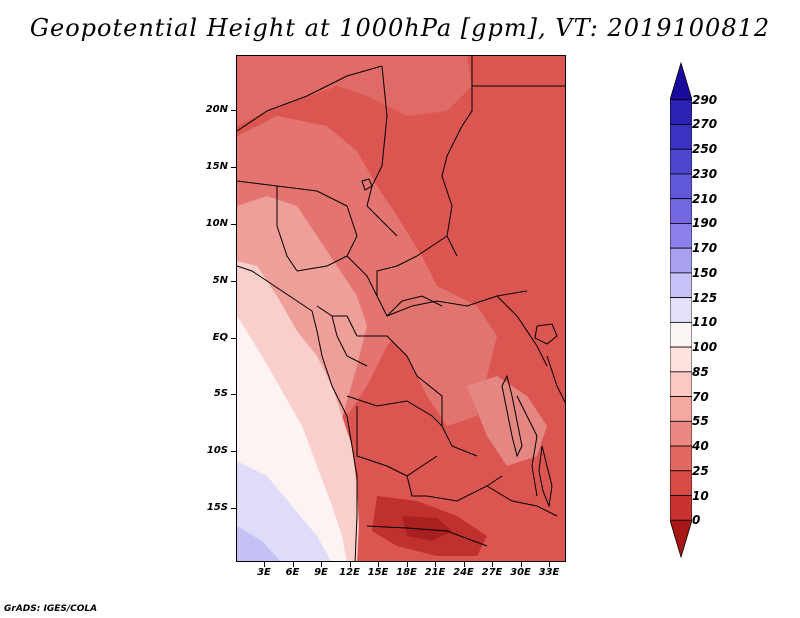 This screenshot has height=618, width=800. What do you see at coordinates (354, 91) in the screenshot?
I see `field-mid-red-north` at bounding box center [354, 91].